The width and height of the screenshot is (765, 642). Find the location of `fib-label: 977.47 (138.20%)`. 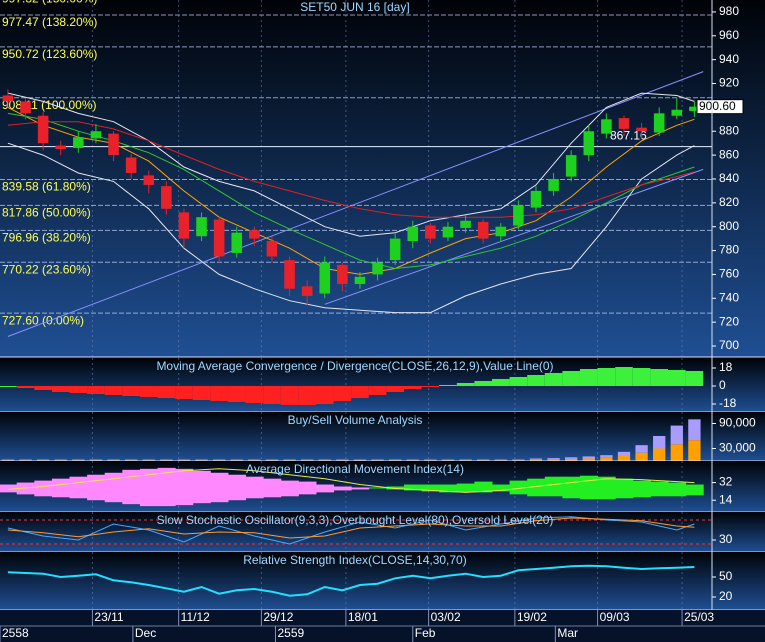

fib-label: 977.47 (138.20%) is located at coordinates (49, 22).